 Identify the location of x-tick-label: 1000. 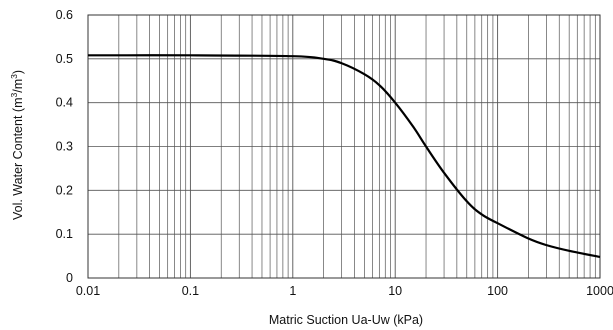
(599, 291).